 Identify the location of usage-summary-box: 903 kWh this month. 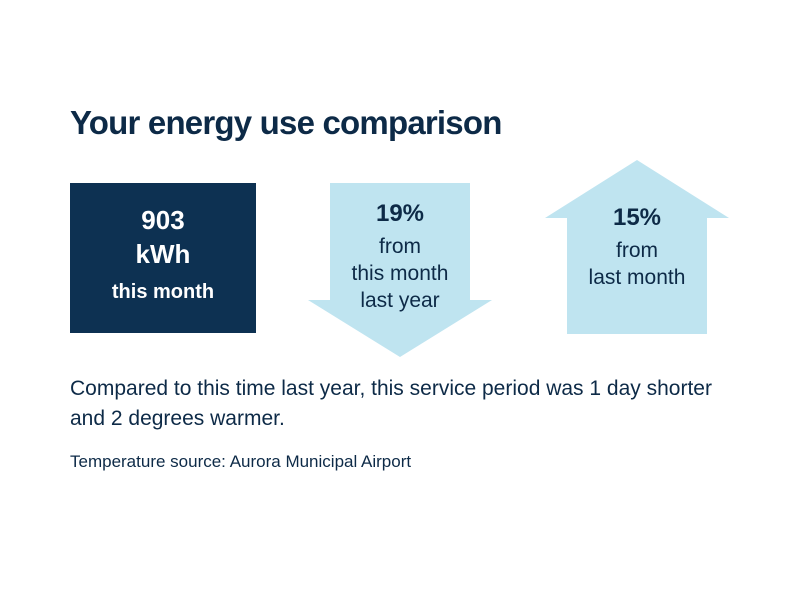
(163, 258).